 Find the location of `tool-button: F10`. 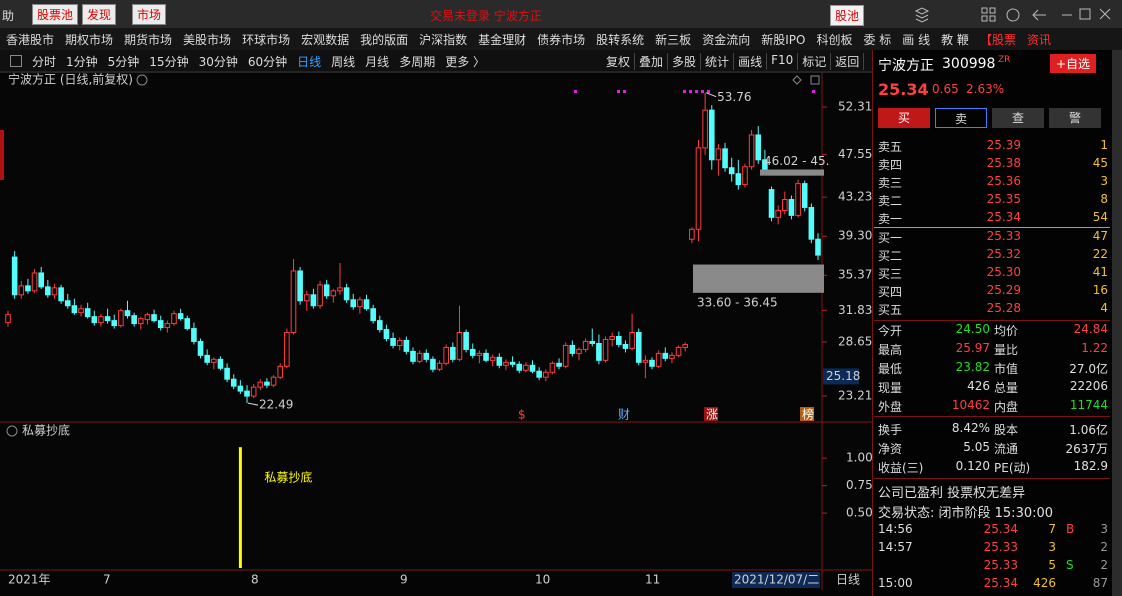

tool-button: F10 is located at coordinates (783, 61).